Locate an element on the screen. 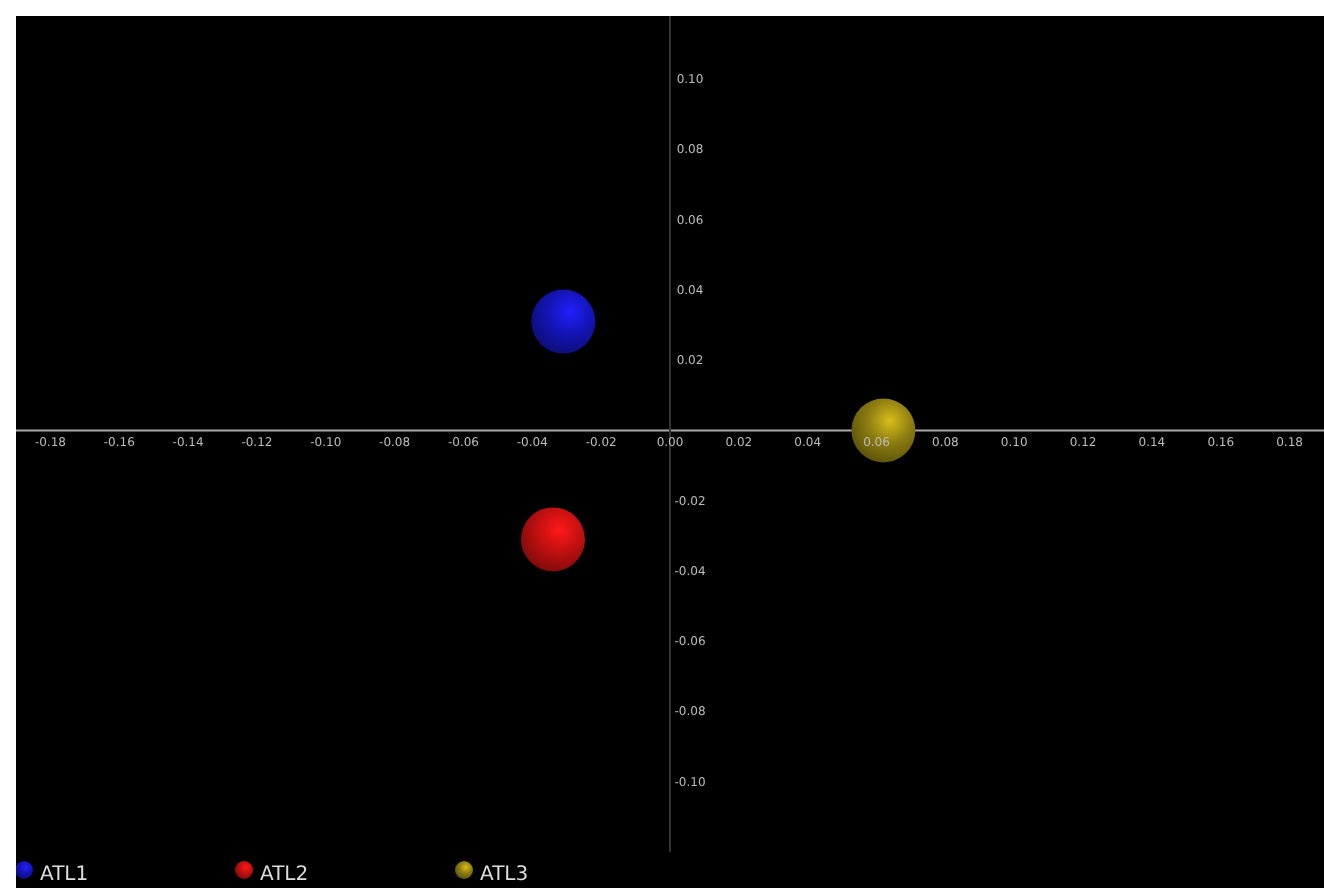  legend-label: ATL2 is located at coordinates (284, 875).